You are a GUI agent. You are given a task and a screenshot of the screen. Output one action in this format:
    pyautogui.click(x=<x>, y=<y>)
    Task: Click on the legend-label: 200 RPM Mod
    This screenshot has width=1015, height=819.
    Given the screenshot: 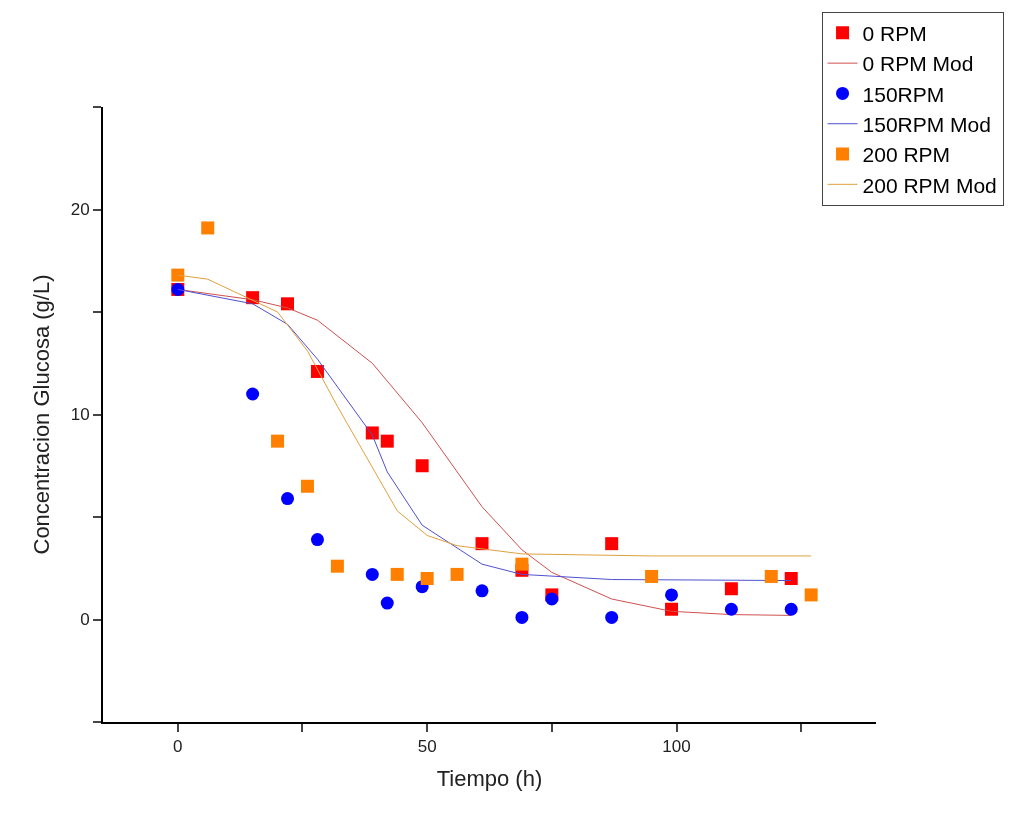 What is the action you would take?
    pyautogui.click(x=929, y=185)
    